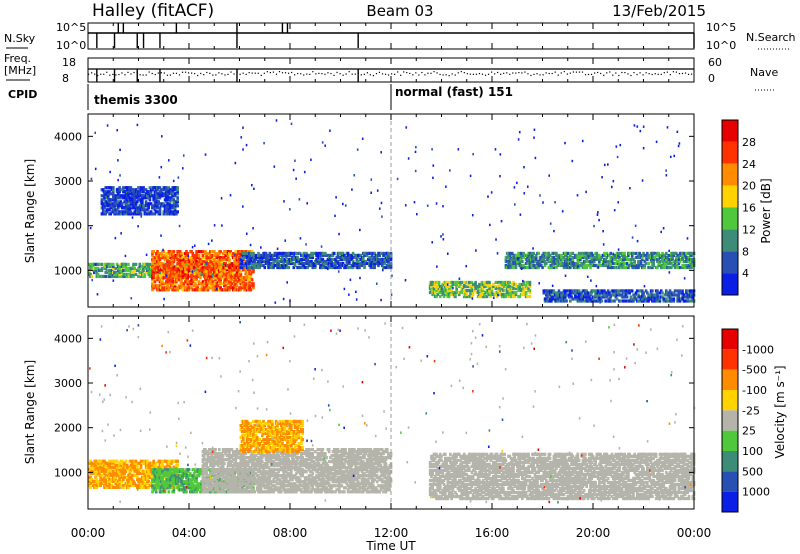 The width and height of the screenshot is (800, 554). I want to click on nsky-panel: N.Sky 10^5 10^0 10^5 10^0 N.Search, so click(400, 36).